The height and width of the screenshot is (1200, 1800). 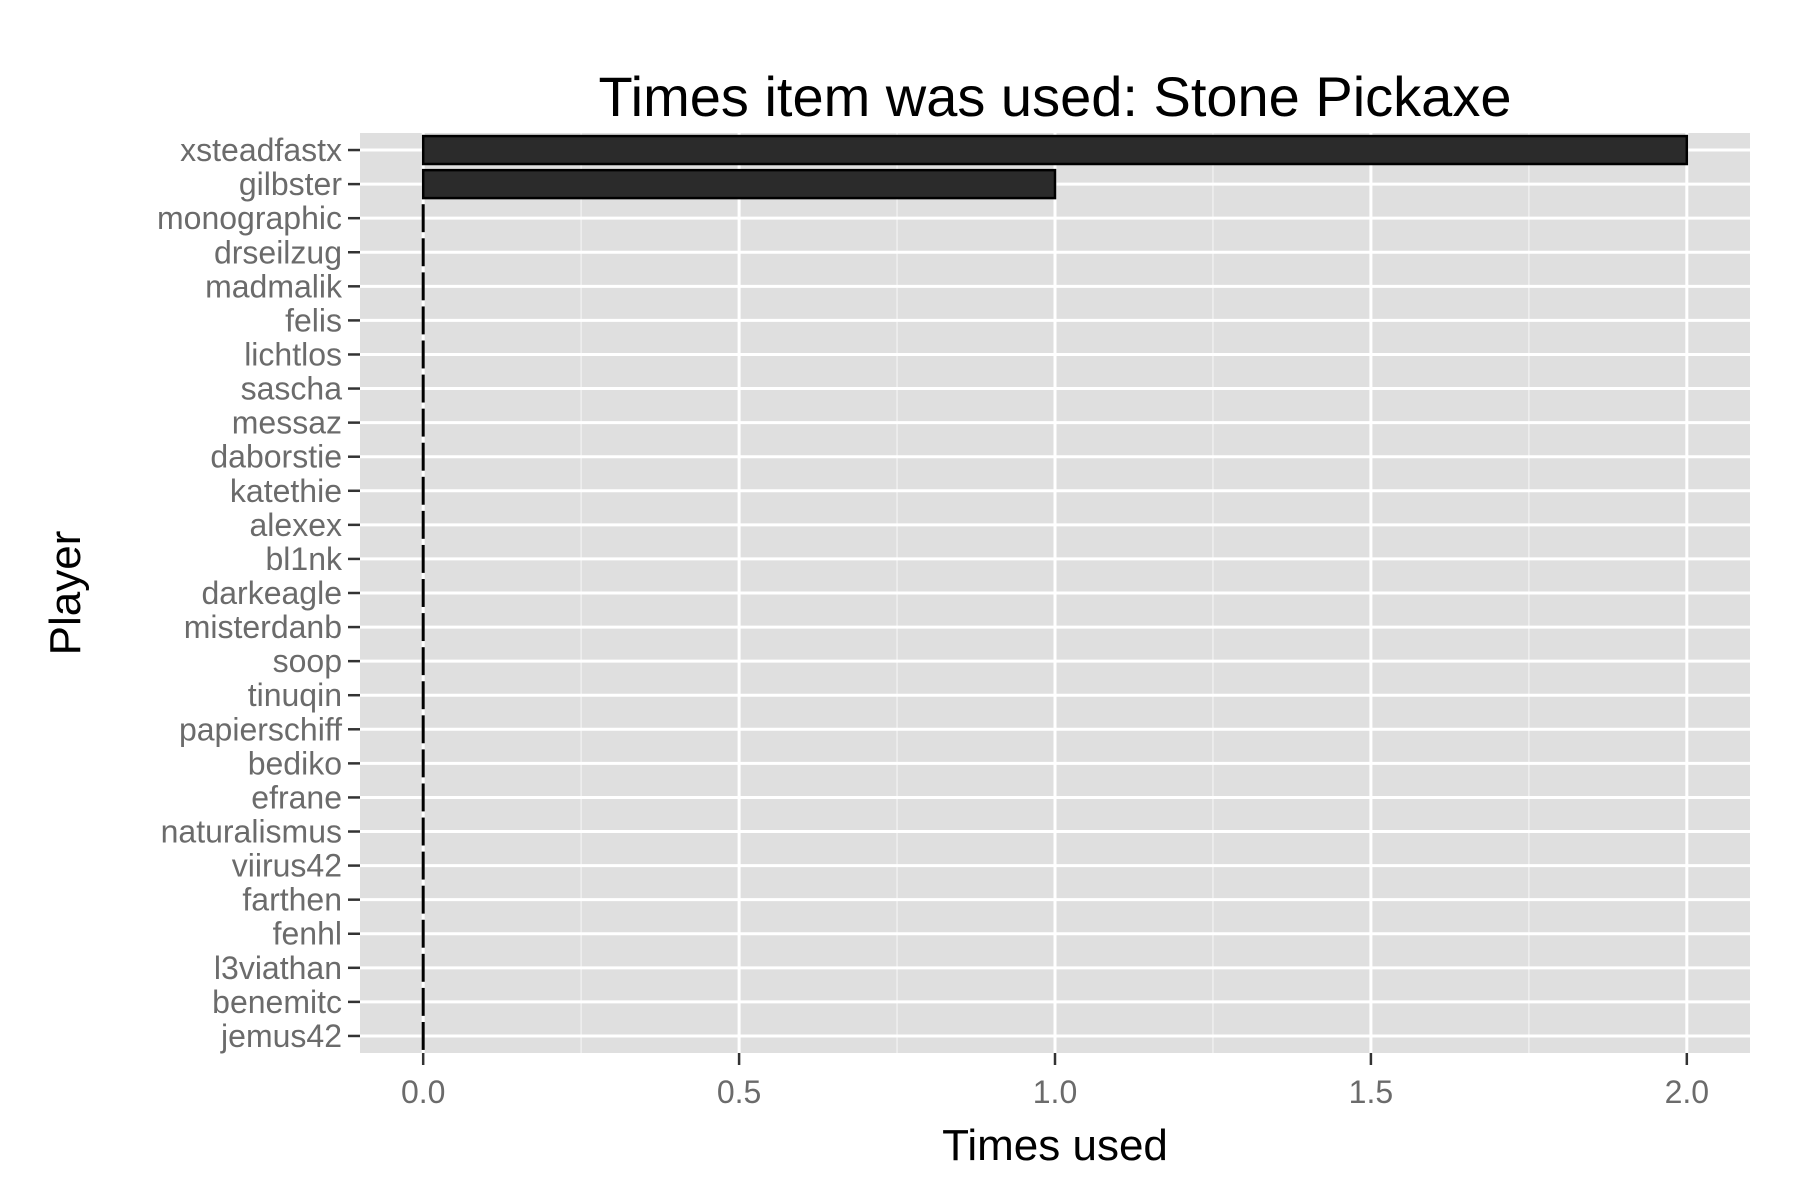 I want to click on x-tick-label: 0.0, so click(x=423, y=1092).